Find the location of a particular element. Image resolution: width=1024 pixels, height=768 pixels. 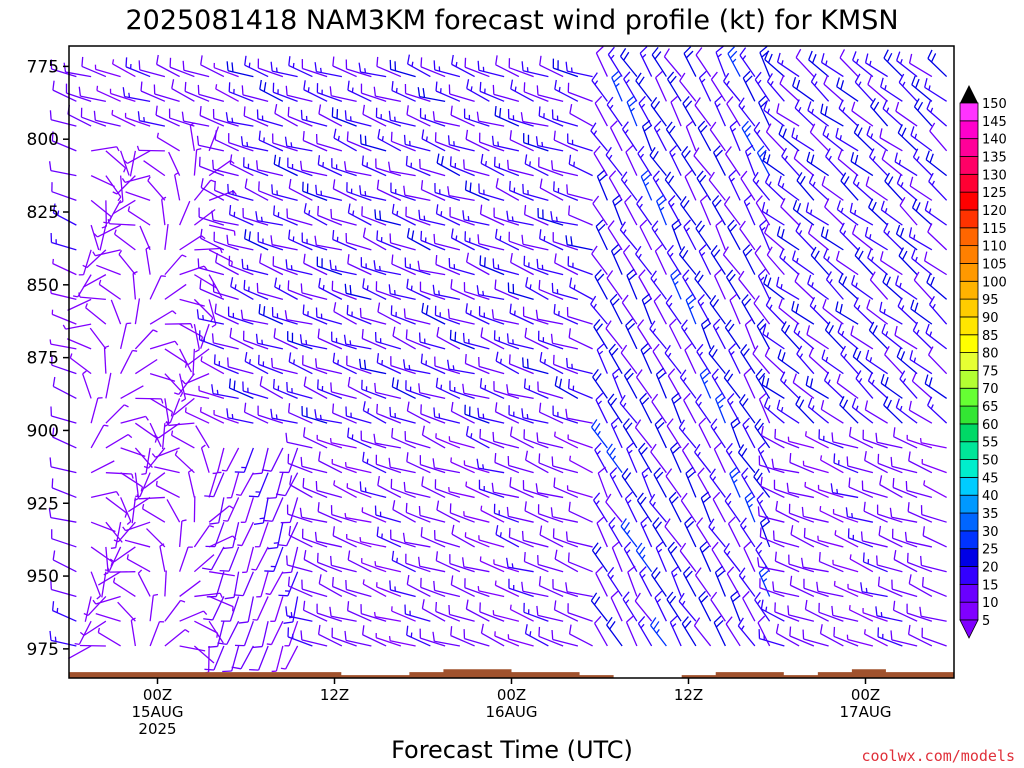

colorbar-label: 125 is located at coordinates (994, 193).